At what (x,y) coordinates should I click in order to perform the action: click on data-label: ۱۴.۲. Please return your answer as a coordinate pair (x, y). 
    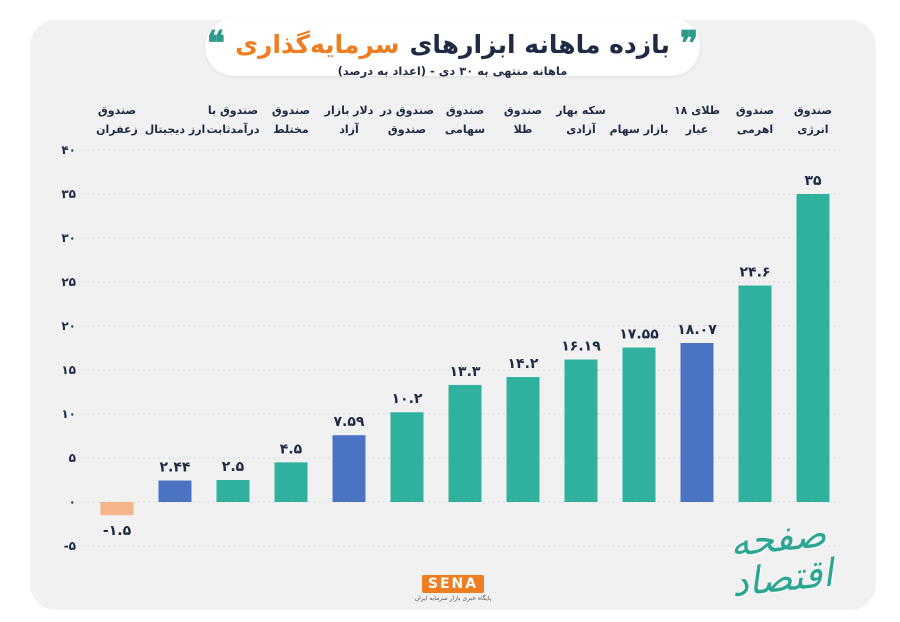
    Looking at the image, I should click on (523, 364).